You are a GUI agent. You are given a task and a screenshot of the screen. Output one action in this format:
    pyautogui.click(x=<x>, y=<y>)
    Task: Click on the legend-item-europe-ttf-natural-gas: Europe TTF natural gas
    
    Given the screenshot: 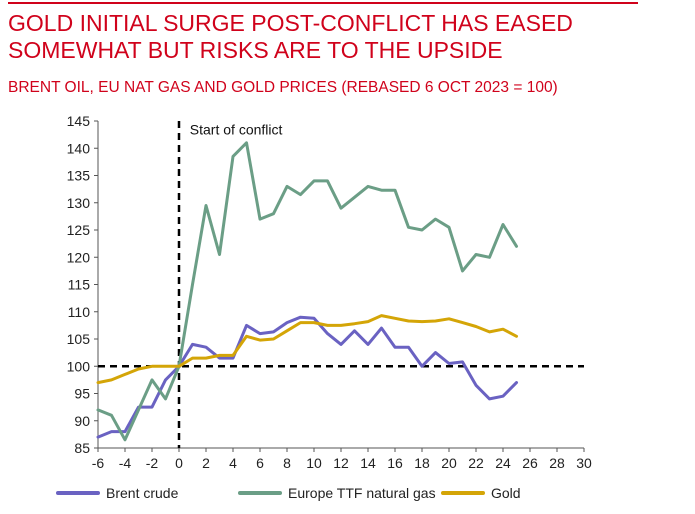 What is the action you would take?
    pyautogui.click(x=337, y=493)
    